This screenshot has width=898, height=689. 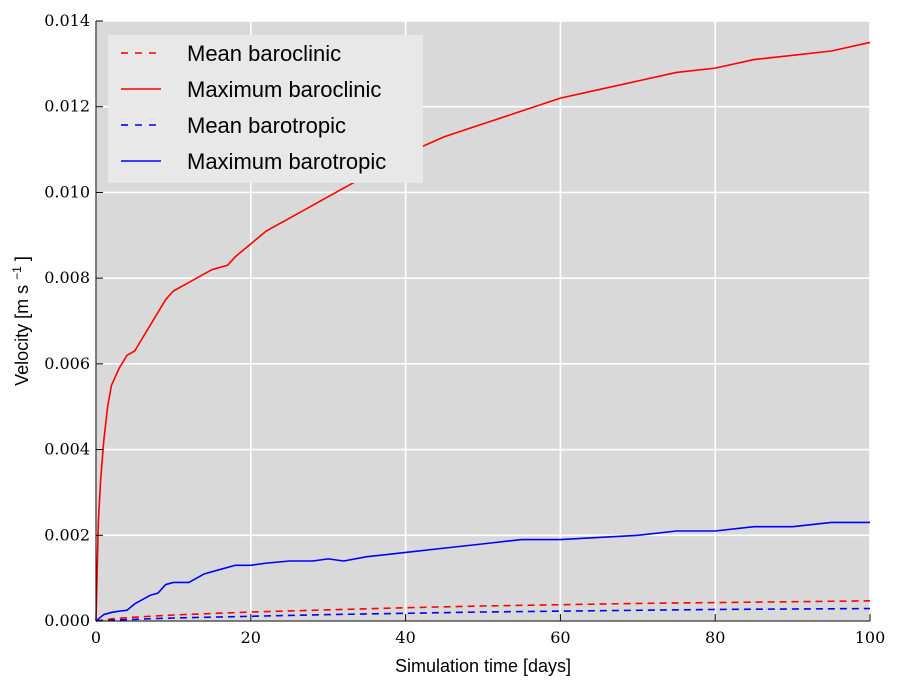 I want to click on y-tick-label: 0.012, so click(x=67, y=106).